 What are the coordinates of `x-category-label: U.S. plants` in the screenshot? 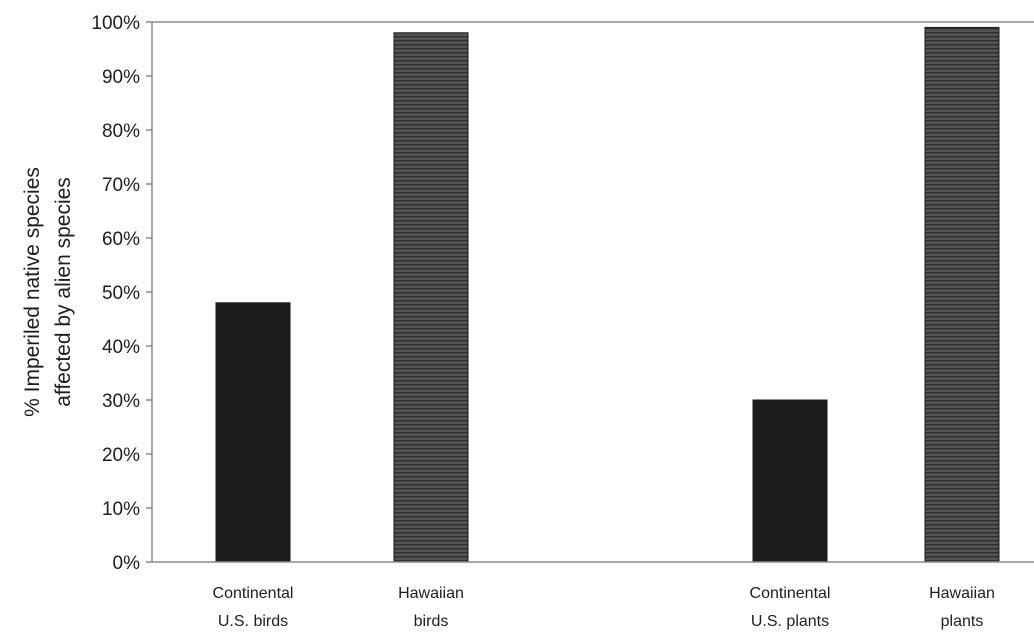 It's located at (790, 621).